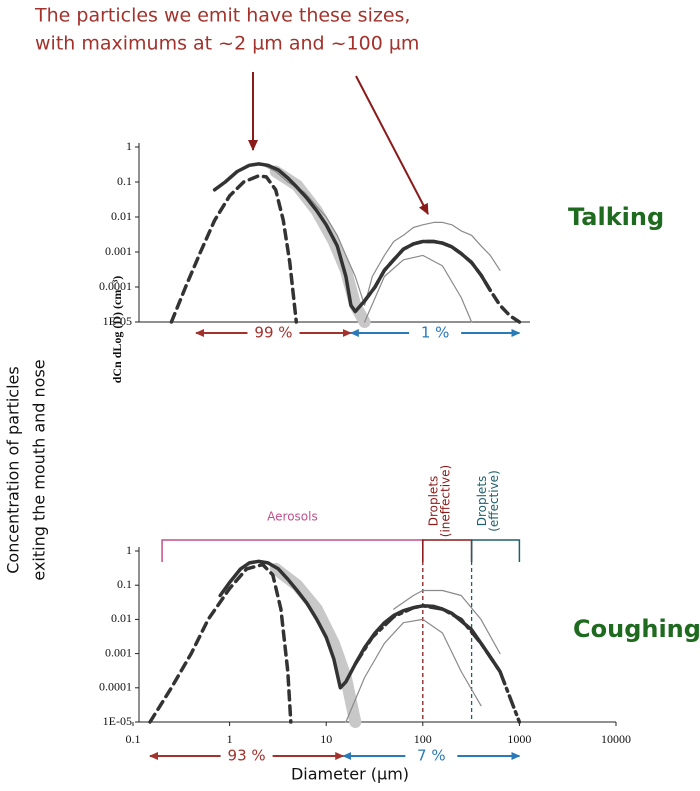 This screenshot has width=700, height=791. What do you see at coordinates (117, 330) in the screenshot?
I see `y-axis-label: dCn dLog (D) (cm⁻³)` at bounding box center [117, 330].